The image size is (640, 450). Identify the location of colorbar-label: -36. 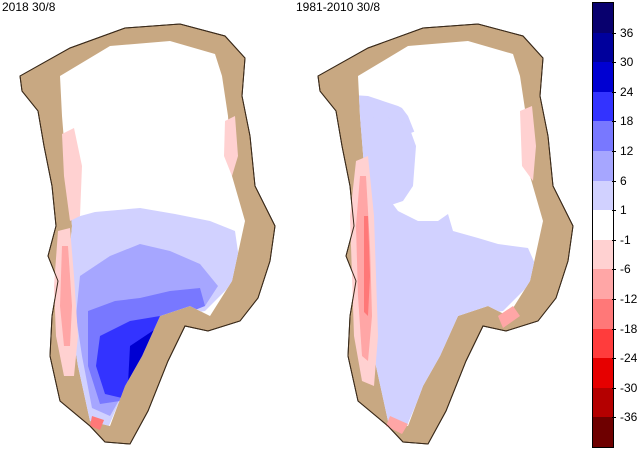
(629, 417).